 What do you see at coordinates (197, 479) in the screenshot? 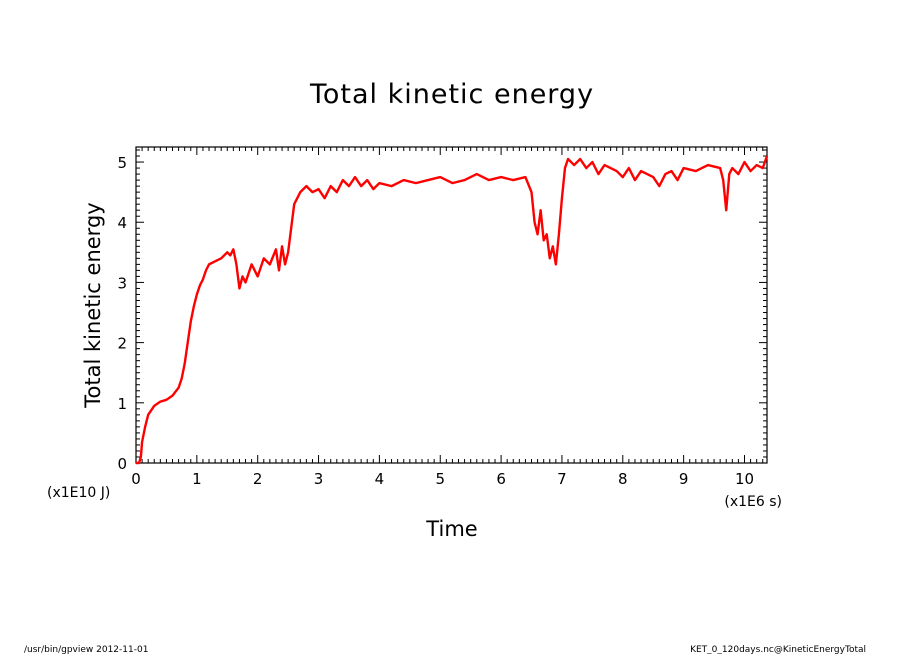
I see `x-tick-label: 1` at bounding box center [197, 479].